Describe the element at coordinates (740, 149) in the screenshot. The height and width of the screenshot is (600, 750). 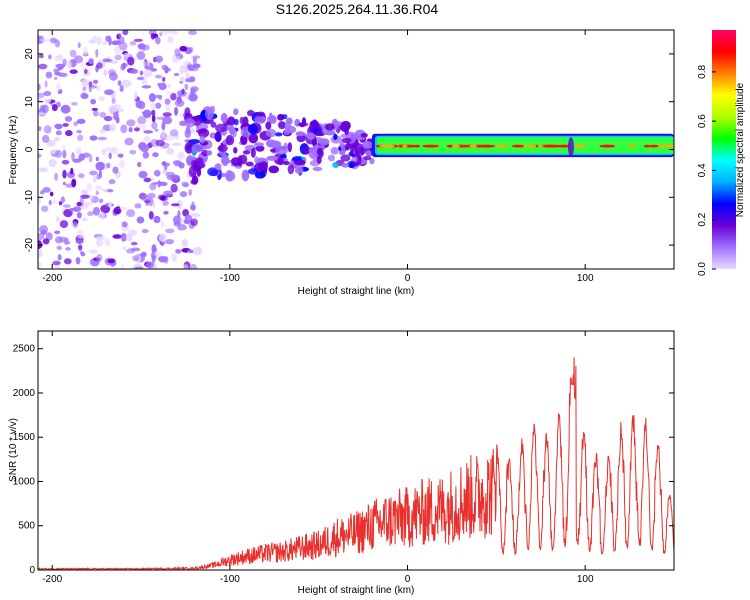
I see `colorbar-label: Normalized spectral amplitude` at that location.